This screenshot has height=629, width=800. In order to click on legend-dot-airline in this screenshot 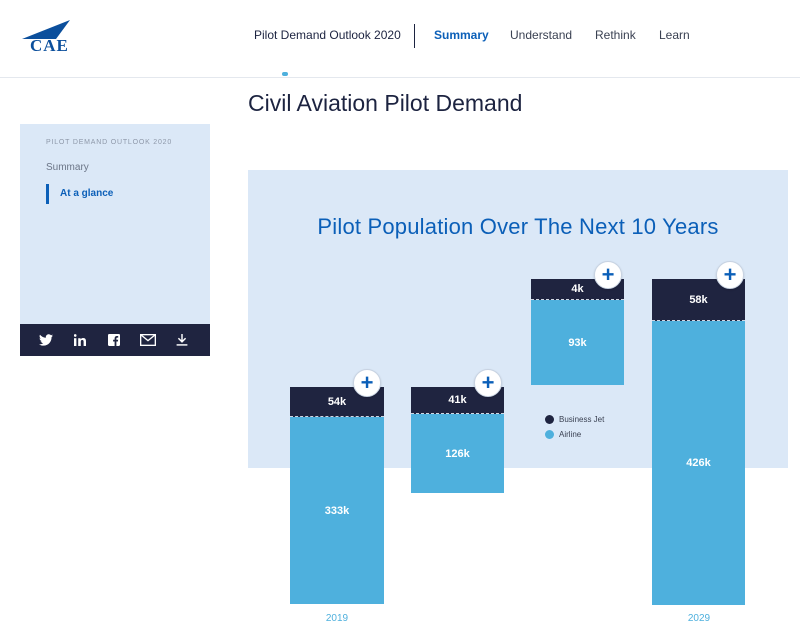, I will do `click(549, 434)`.